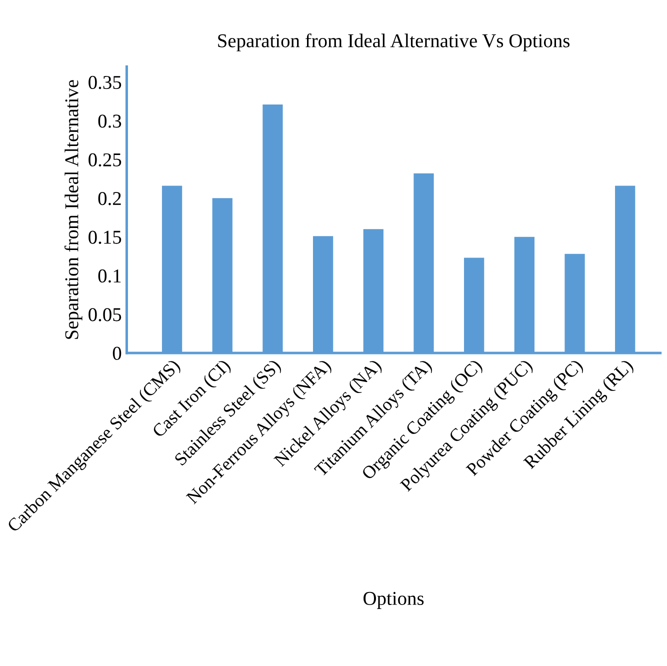 Image resolution: width=667 pixels, height=666 pixels. I want to click on y-tick-label: 0.15, so click(105, 237).